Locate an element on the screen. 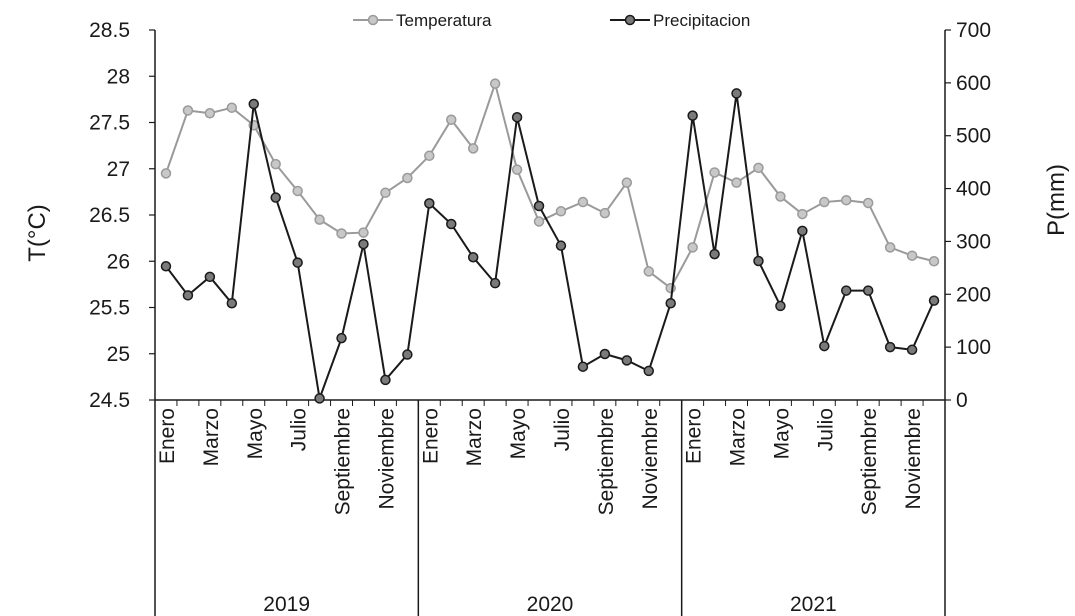 This screenshot has width=1075, height=616. y-left-tick-label: 28.5 is located at coordinates (109, 30).